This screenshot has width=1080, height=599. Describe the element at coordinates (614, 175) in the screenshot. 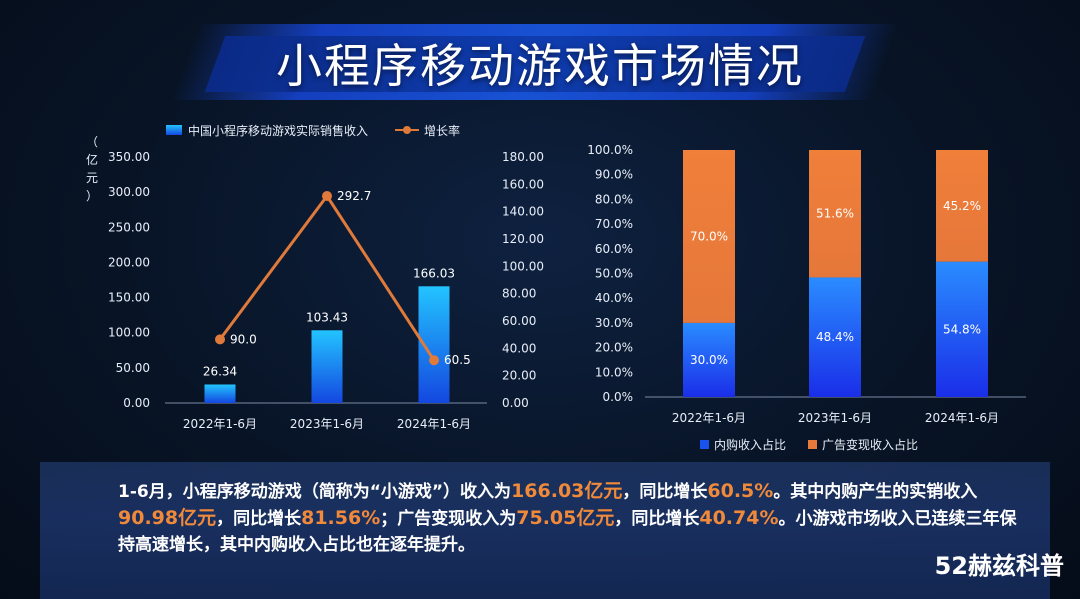

I see `right-y-tick: 90.0%` at that location.